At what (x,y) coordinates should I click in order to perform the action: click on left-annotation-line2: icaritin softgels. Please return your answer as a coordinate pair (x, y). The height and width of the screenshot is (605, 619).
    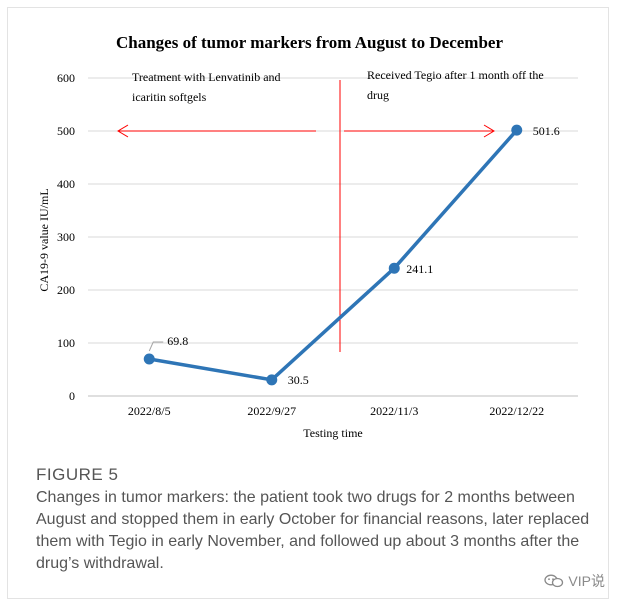
    Looking at the image, I should click on (169, 97).